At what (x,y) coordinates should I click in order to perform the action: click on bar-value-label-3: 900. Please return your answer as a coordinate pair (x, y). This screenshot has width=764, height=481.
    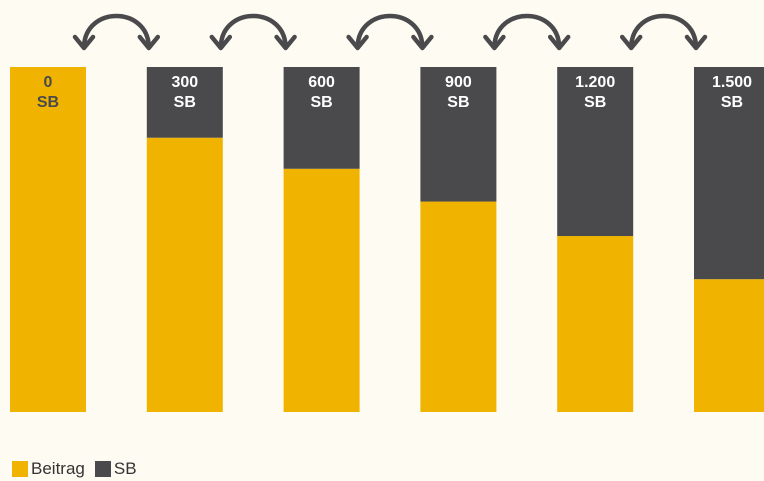
    Looking at the image, I should click on (458, 82).